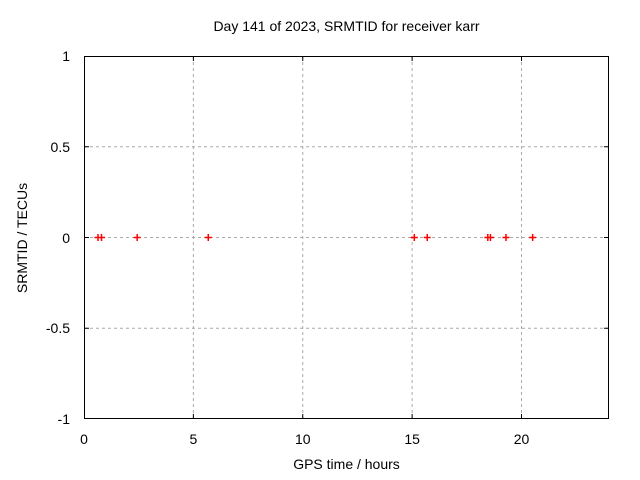  What do you see at coordinates (412, 439) in the screenshot?
I see `x-tick-label: 15` at bounding box center [412, 439].